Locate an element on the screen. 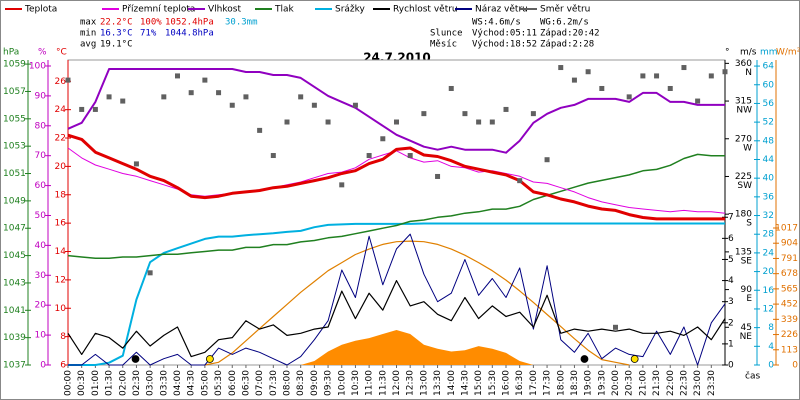  x-tick-label: 21:30 is located at coordinates (657, 383).